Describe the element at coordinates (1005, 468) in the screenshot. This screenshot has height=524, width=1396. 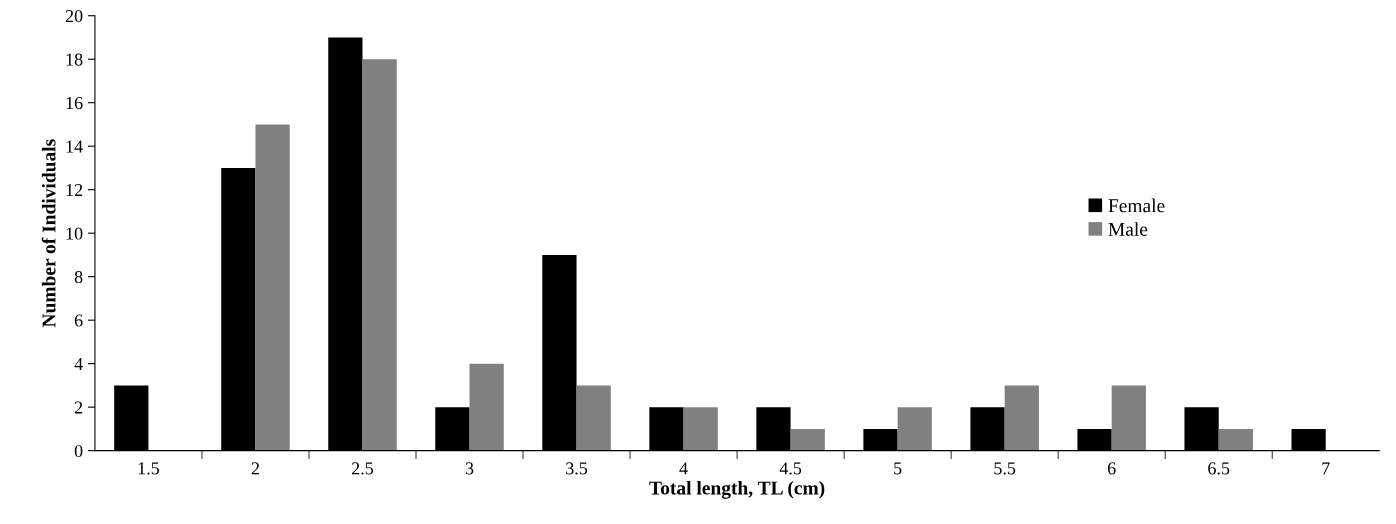
I see `x-tick-label: 5.5` at that location.